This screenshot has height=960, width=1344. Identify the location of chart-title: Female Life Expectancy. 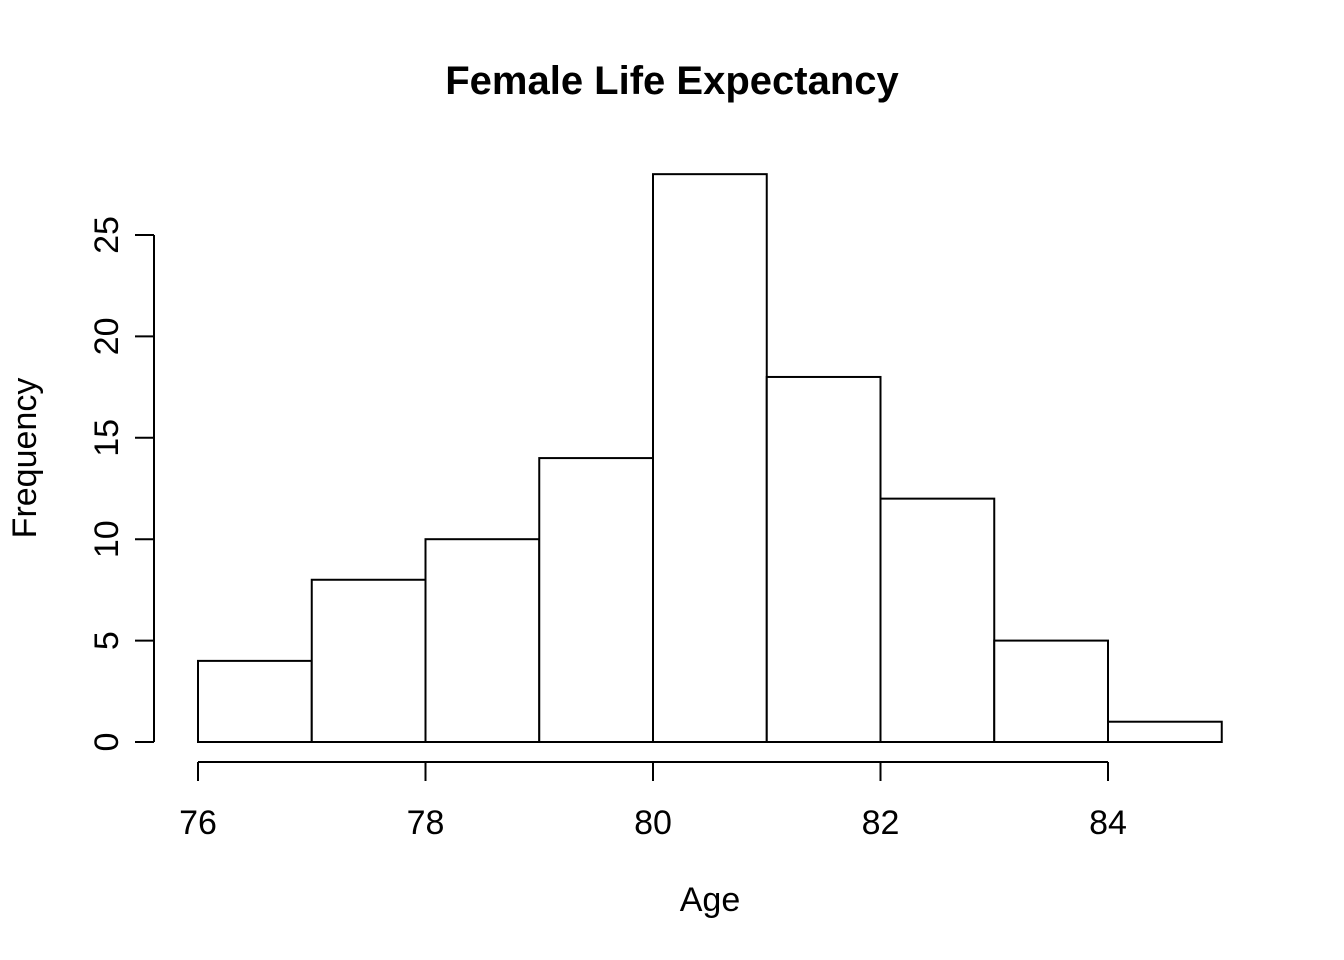
(672, 81).